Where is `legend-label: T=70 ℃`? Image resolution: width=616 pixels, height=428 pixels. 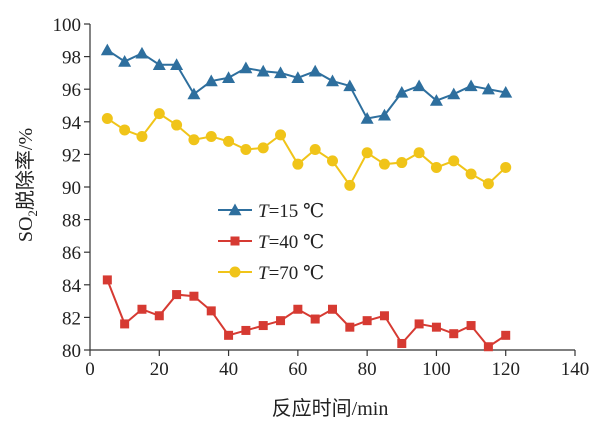 legend-label: T=70 ℃ is located at coordinates (291, 273).